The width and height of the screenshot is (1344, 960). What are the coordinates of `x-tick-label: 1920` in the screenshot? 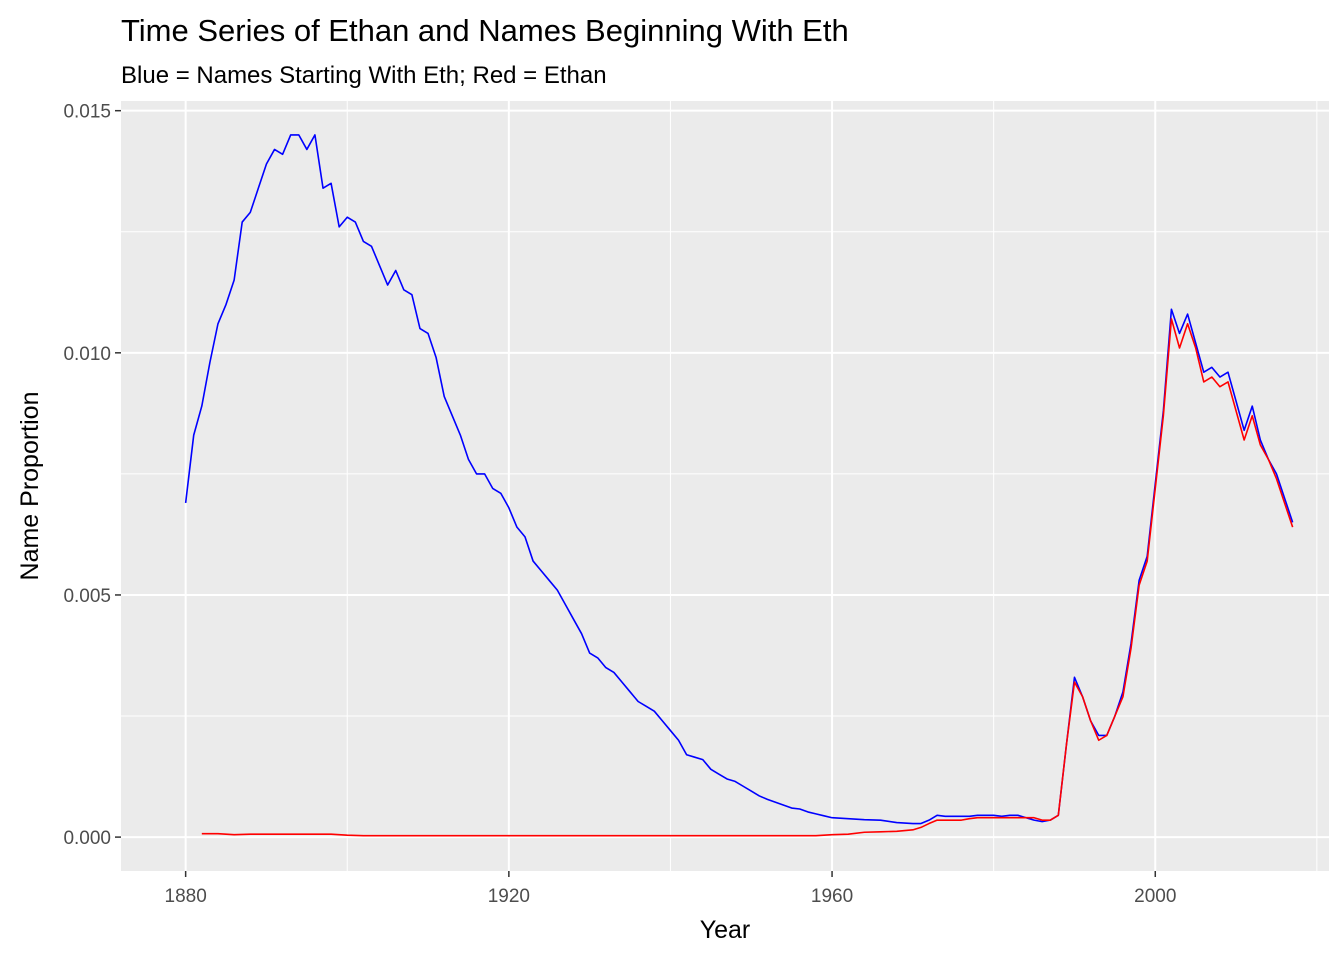 It's located at (509, 896).